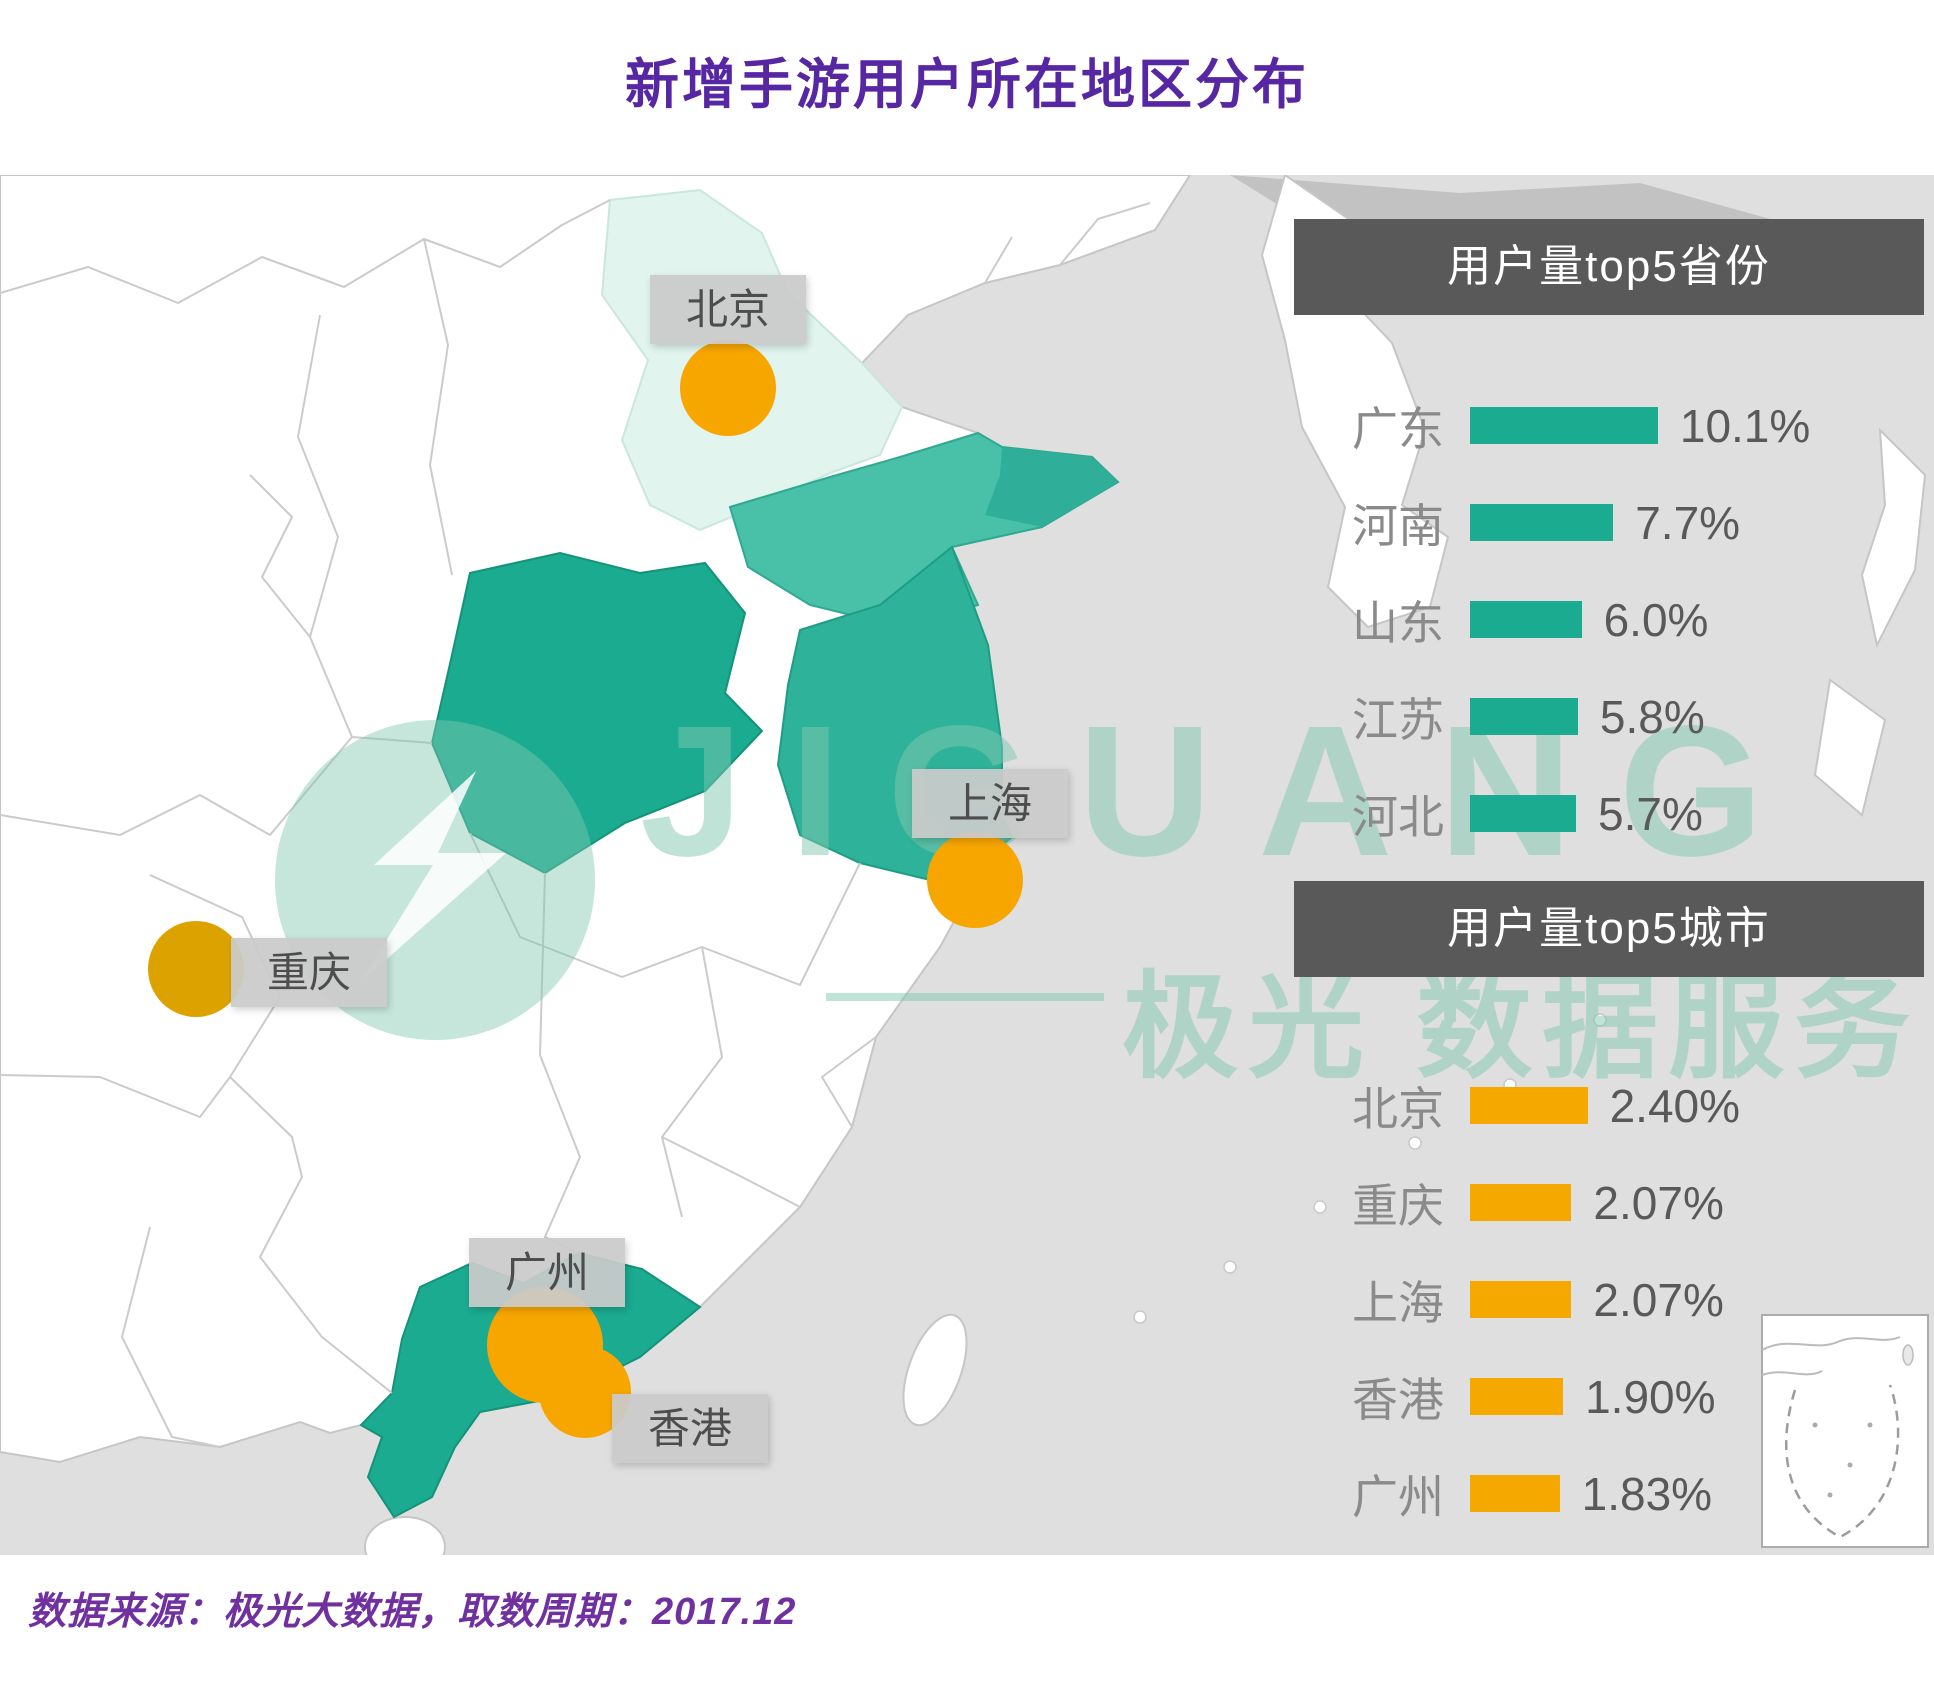 The width and height of the screenshot is (1934, 1682). What do you see at coordinates (690, 1428) in the screenshot?
I see `map-label-hongkong: 香港` at bounding box center [690, 1428].